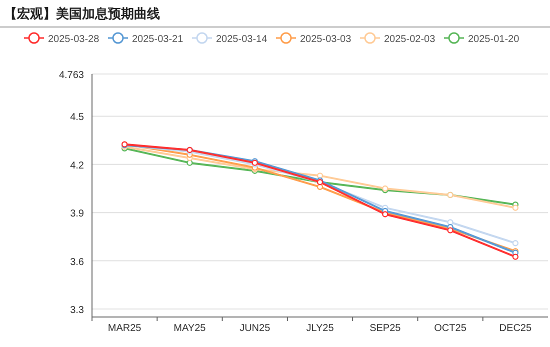 This screenshot has height=347, width=550. What do you see at coordinates (77, 118) in the screenshot?
I see `y-tick-label: 4.5` at bounding box center [77, 118].